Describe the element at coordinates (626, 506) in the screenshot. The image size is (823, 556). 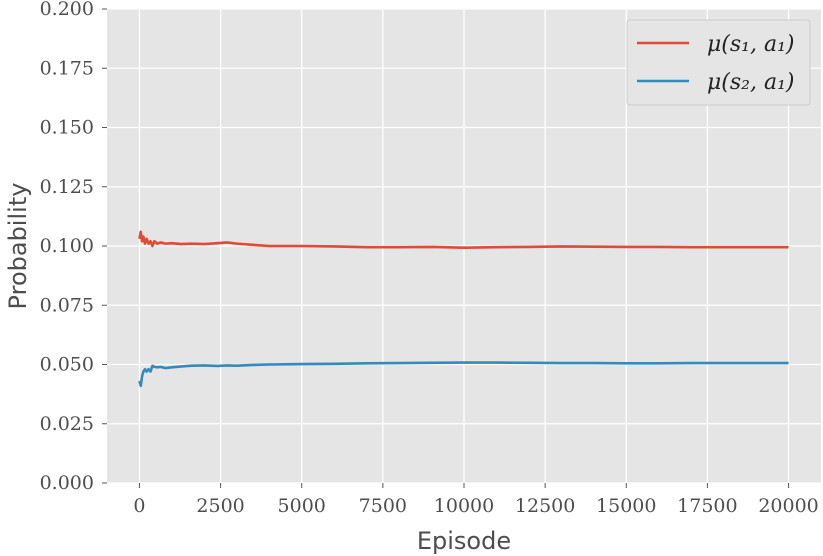
I see `x-tick-label: 15000` at that location.